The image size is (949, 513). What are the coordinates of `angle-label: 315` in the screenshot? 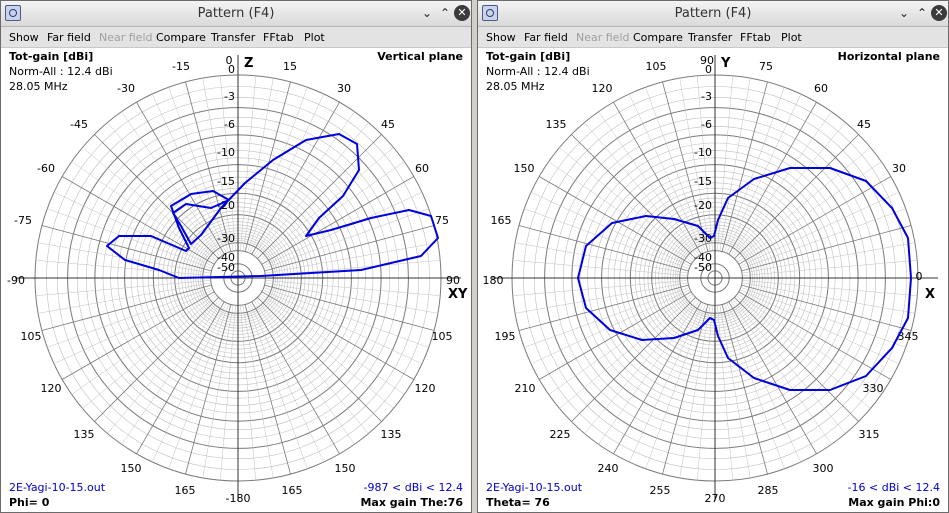 It's located at (869, 434).